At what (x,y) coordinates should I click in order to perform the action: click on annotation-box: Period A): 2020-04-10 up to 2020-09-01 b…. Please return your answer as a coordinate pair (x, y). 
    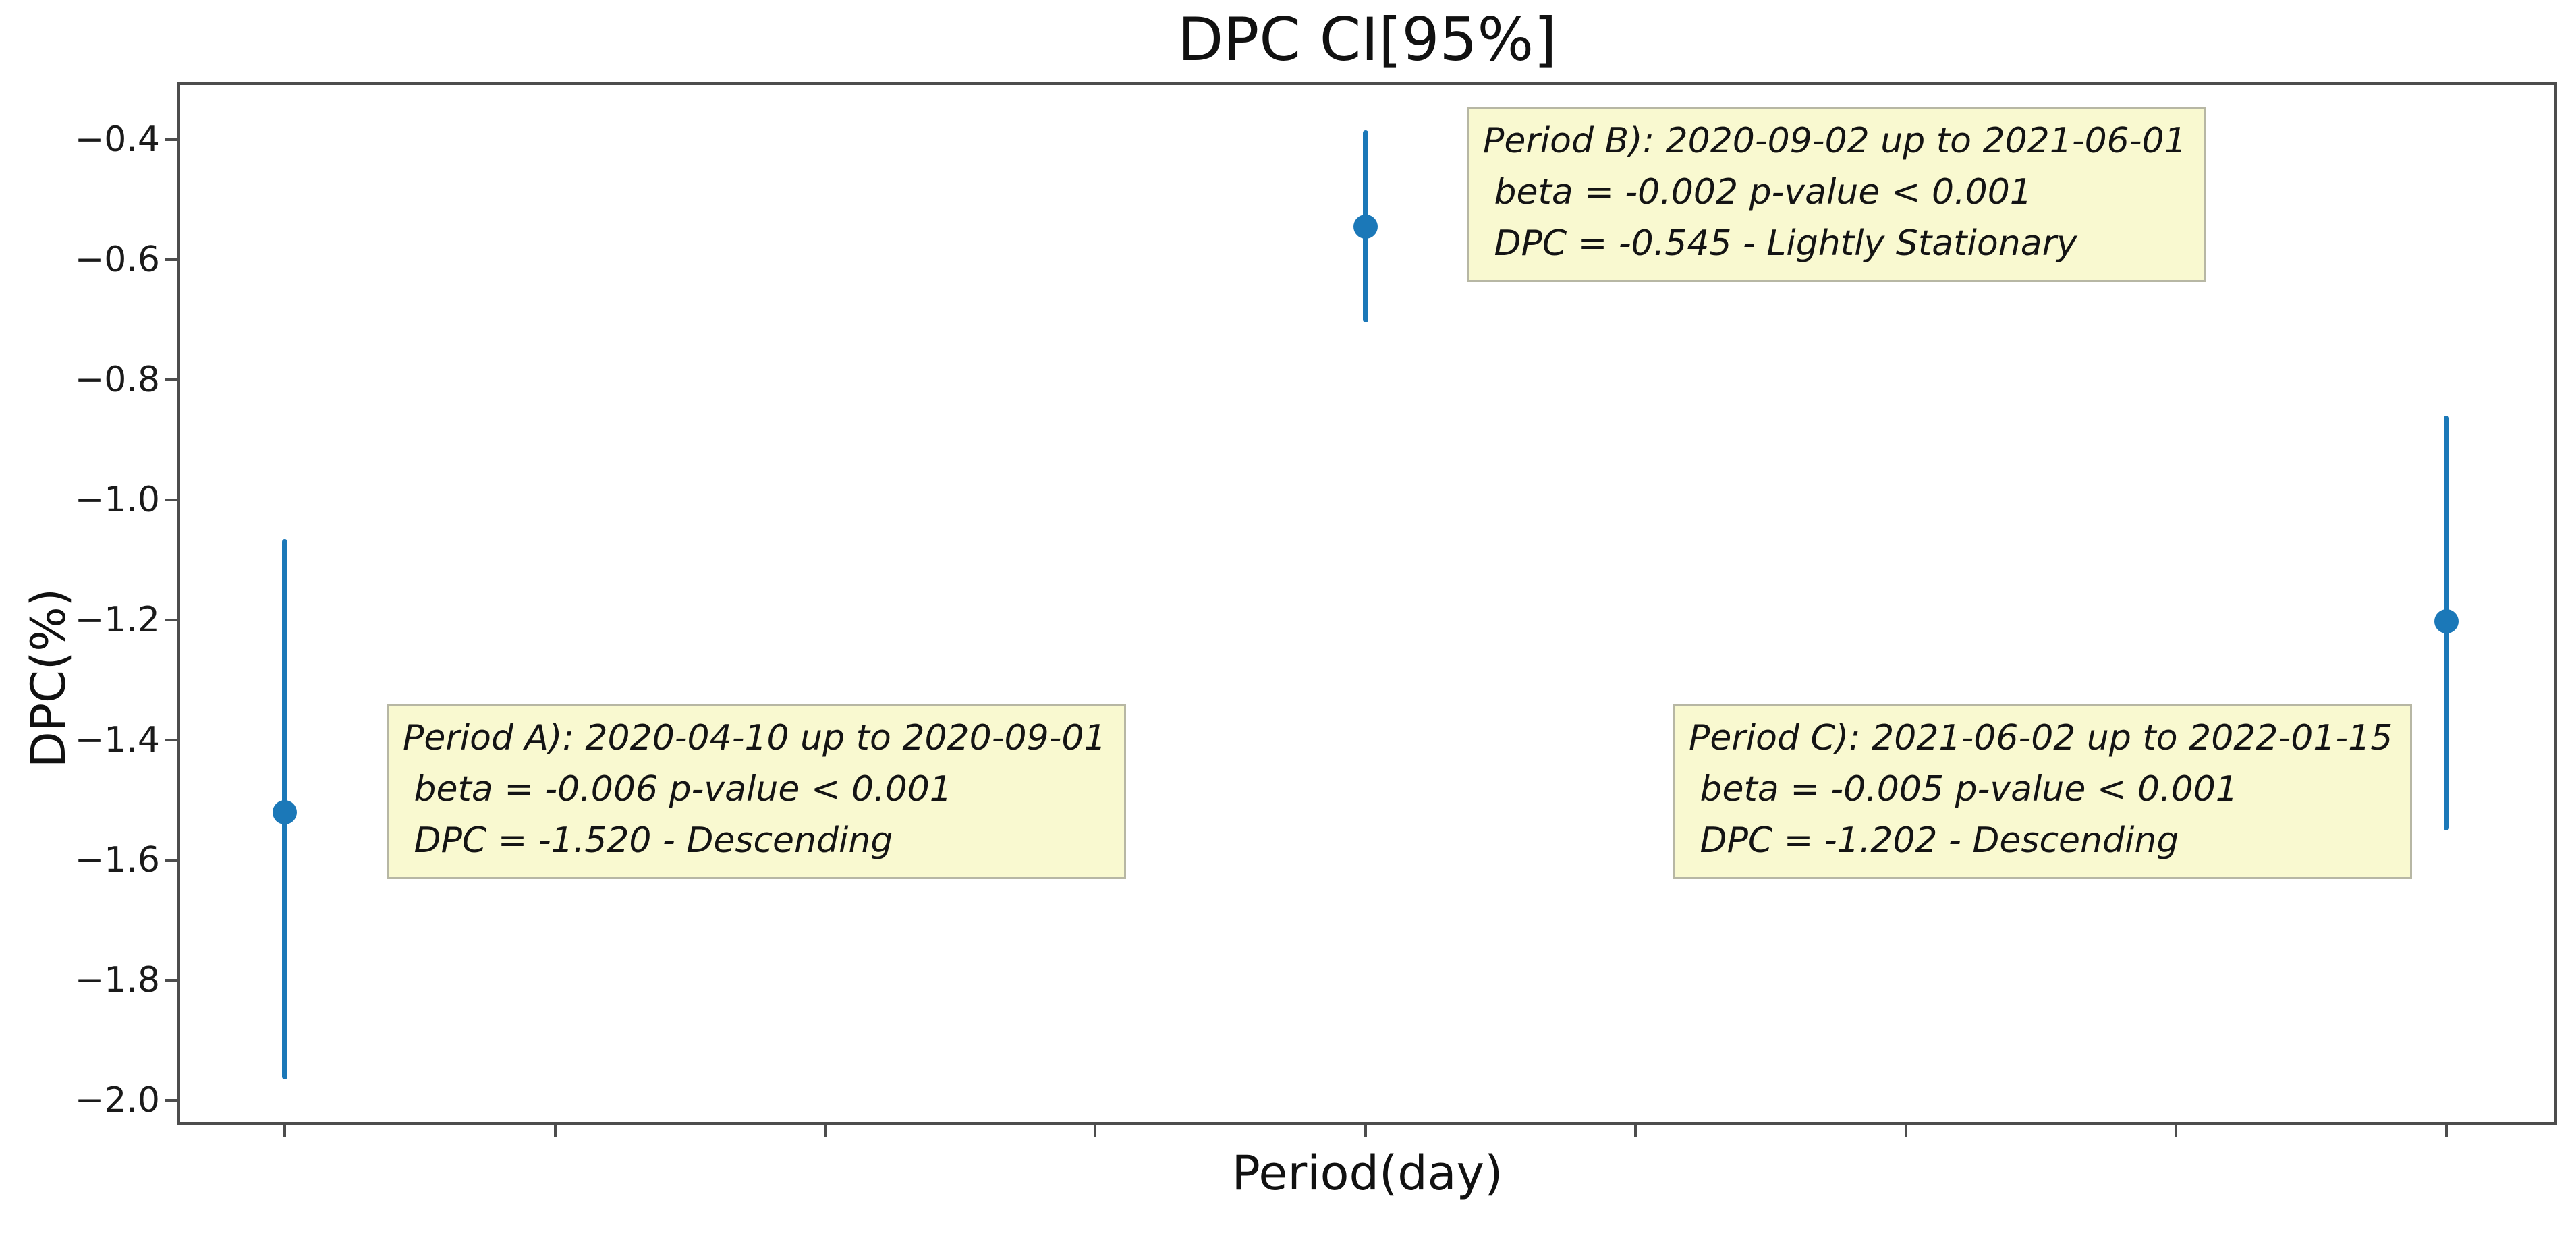
    Looking at the image, I should click on (756, 791).